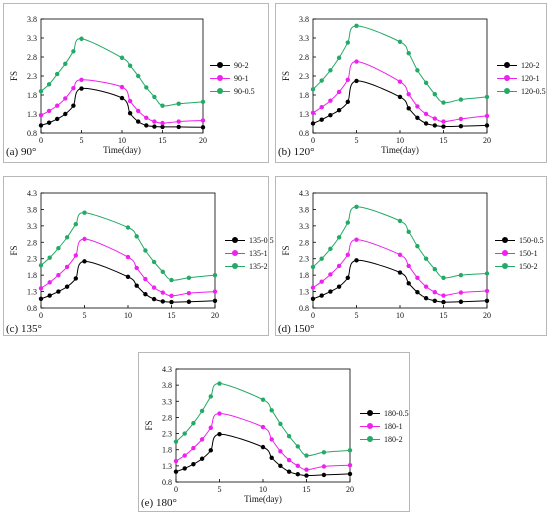 Image resolution: width=550 pixels, height=516 pixels. What do you see at coordinates (313, 315) in the screenshot?
I see `x-tick-label-d: 0` at bounding box center [313, 315].